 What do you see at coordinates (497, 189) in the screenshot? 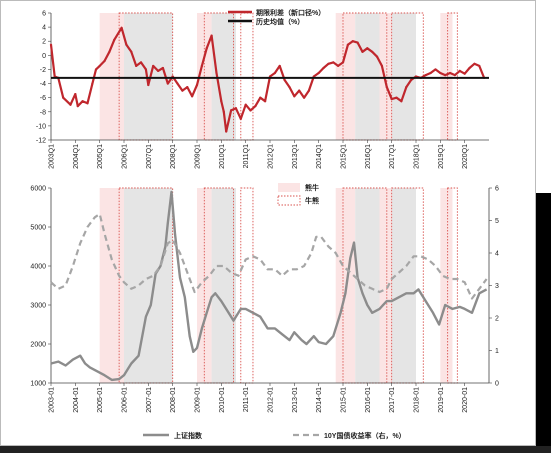
I see `y-tick-label-right: 6` at bounding box center [497, 189].